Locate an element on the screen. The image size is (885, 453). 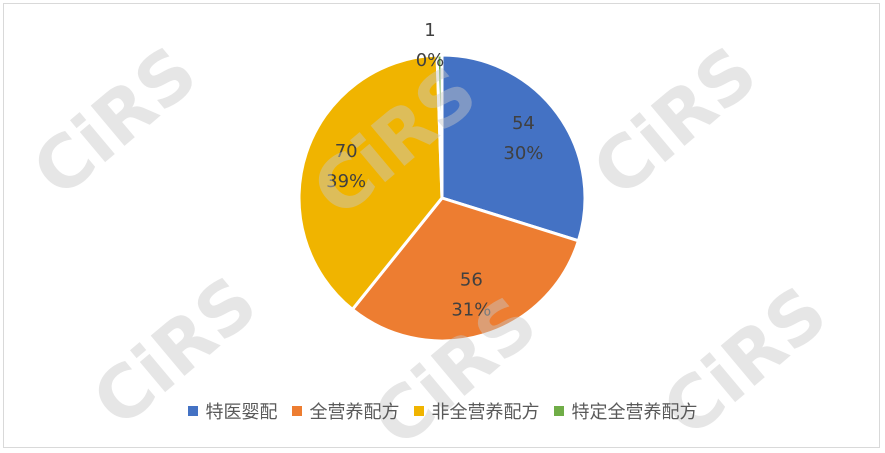
legend-item-1: 全营养配方 is located at coordinates (345, 411).